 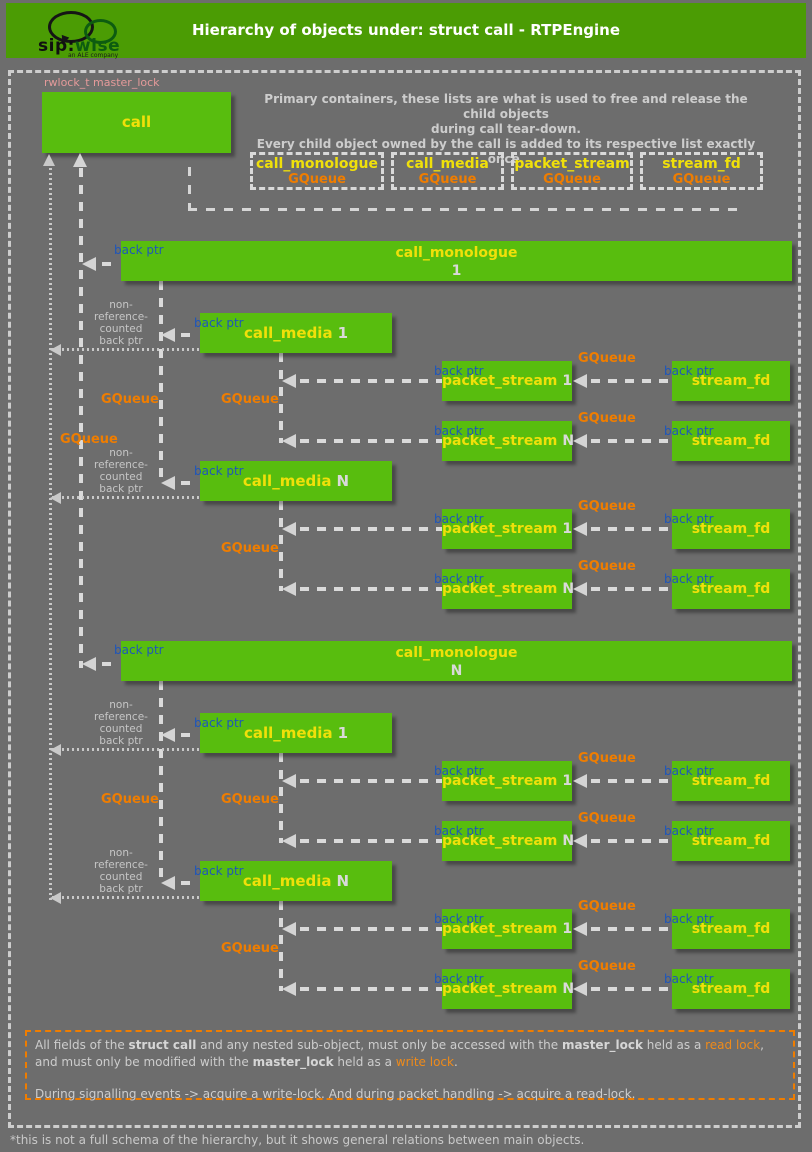 What do you see at coordinates (100, 31) in the screenshot?
I see `logo-speech-bubble-small-icon` at bounding box center [100, 31].